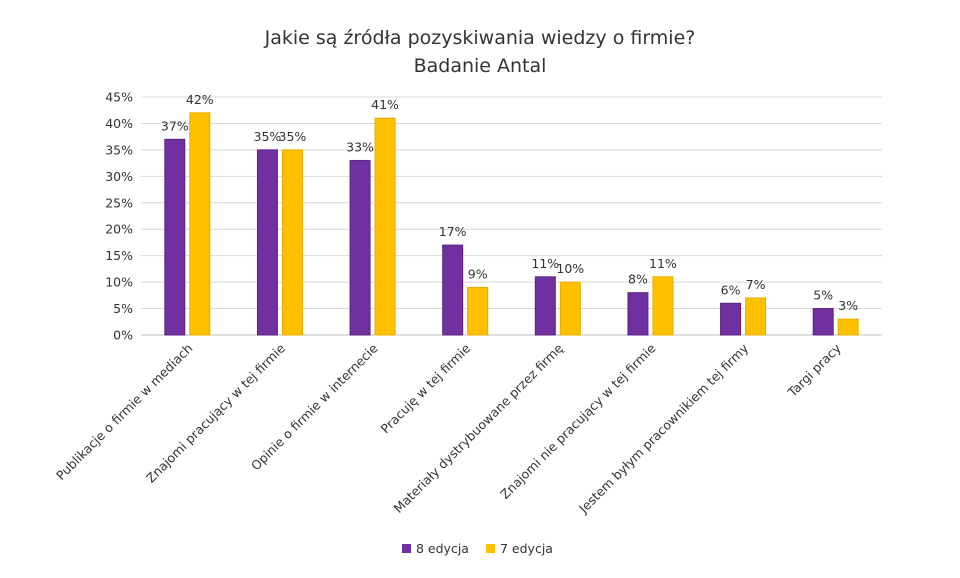 The image size is (960, 578). What do you see at coordinates (570, 268) in the screenshot?
I see `data-label: 10%` at bounding box center [570, 268].